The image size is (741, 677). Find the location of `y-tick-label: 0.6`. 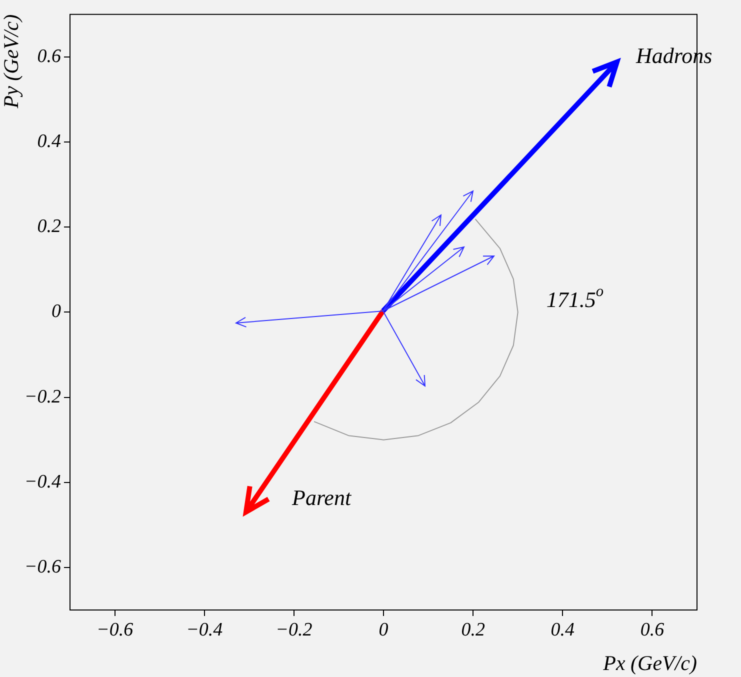

y-tick-label: 0.6 is located at coordinates (49, 56).